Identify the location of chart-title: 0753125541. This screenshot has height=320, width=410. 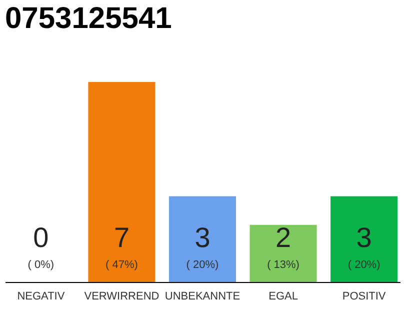
(88, 18).